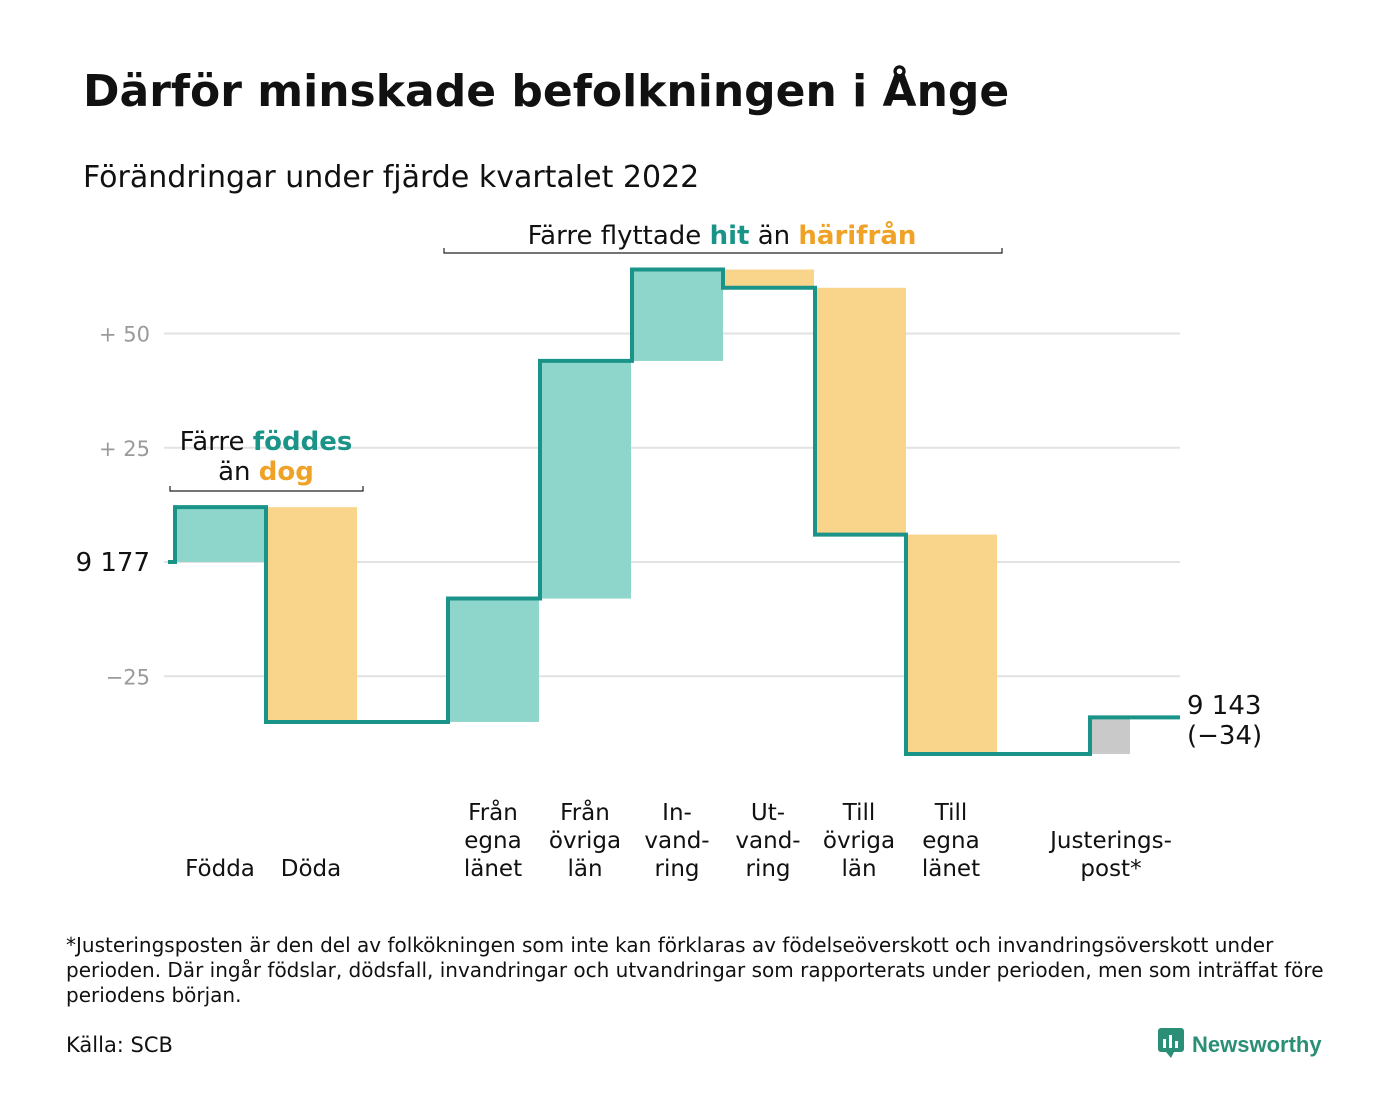 The height and width of the screenshot is (1120, 1400). I want to click on newsworthy-logo: Newsworthy, so click(1240, 1045).